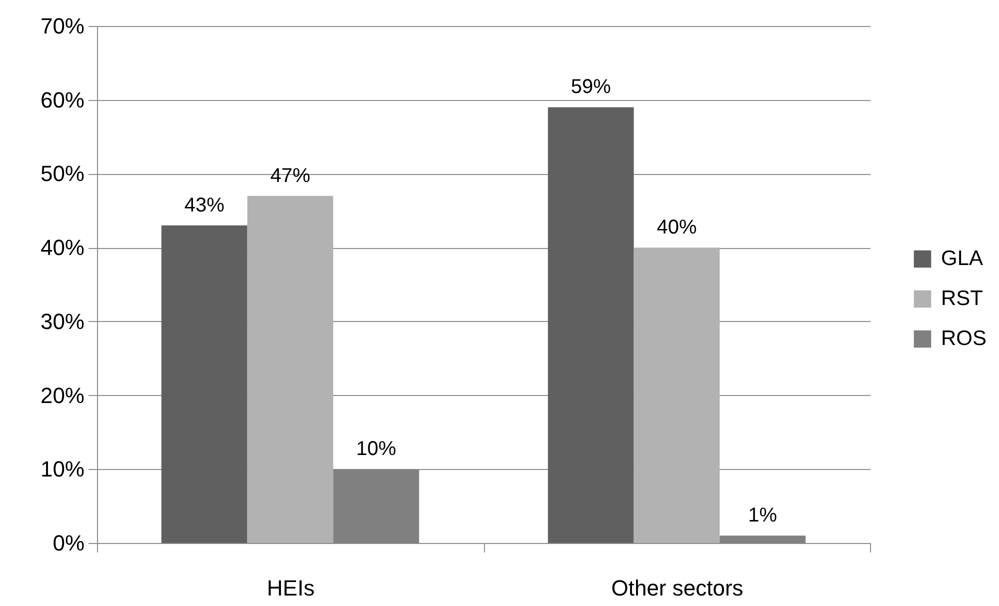 This screenshot has width=999, height=606. What do you see at coordinates (591, 87) in the screenshot?
I see `data-label: 59%` at bounding box center [591, 87].